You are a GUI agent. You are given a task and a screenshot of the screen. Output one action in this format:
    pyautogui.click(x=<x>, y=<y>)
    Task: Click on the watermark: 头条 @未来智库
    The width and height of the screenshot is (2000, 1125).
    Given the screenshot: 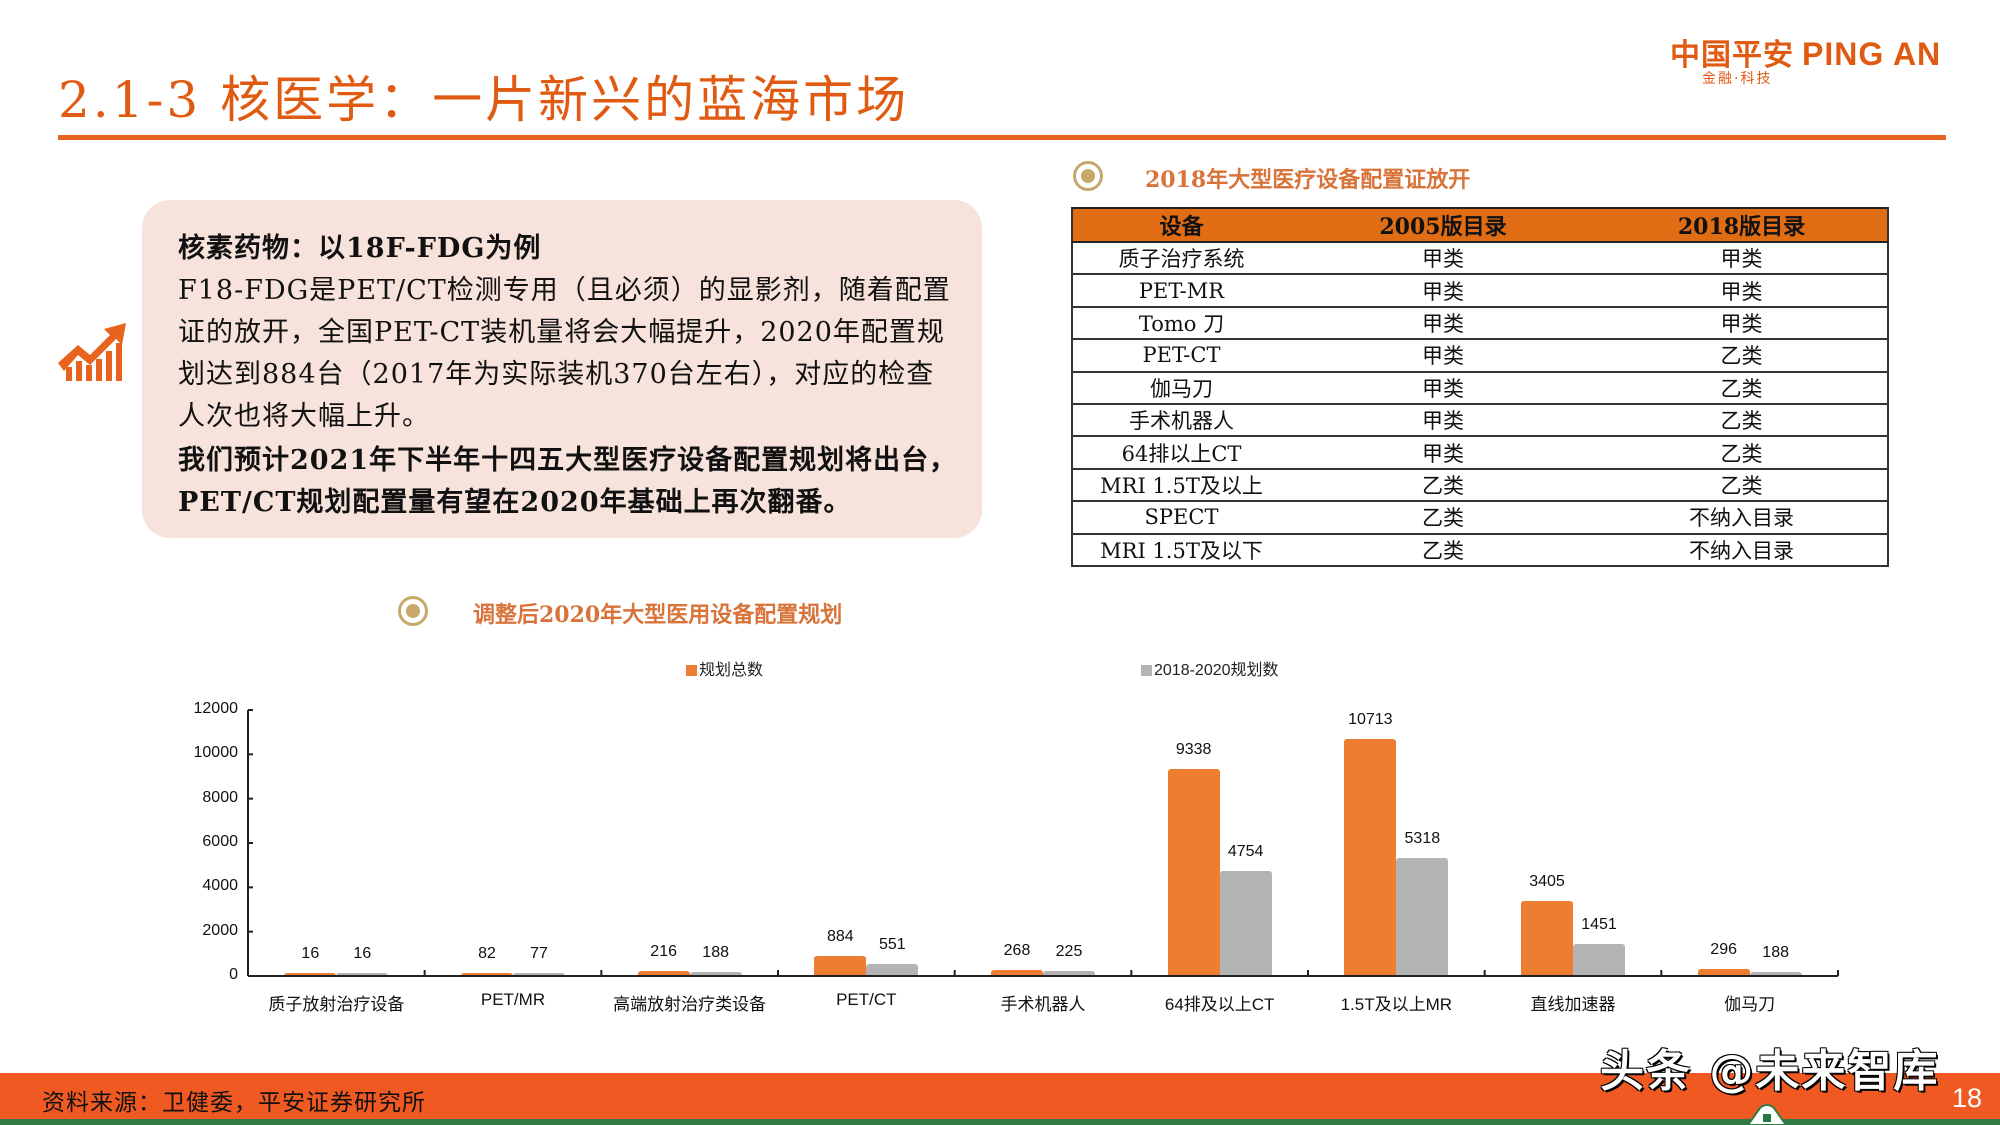 What is the action you would take?
    pyautogui.click(x=1770, y=1071)
    